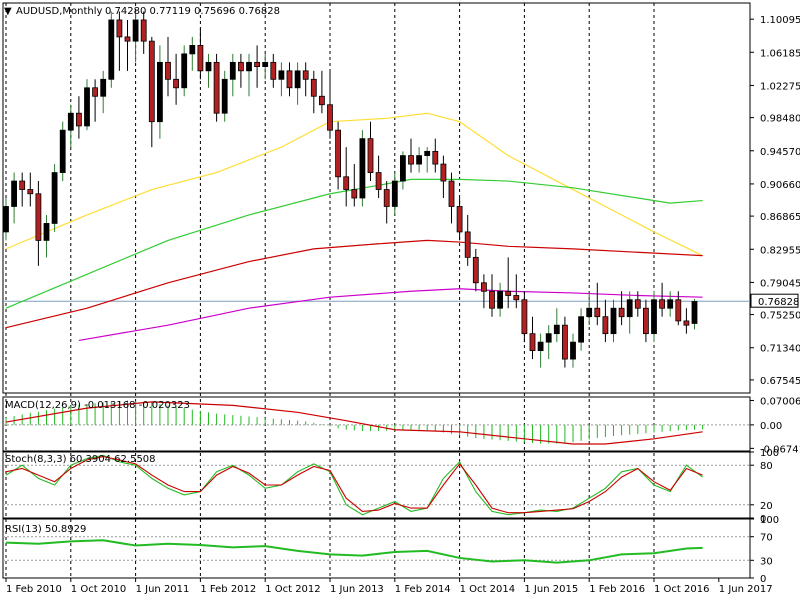 This screenshot has width=800, height=600. What do you see at coordinates (780, 86) in the screenshot?
I see `price-tick-label: 1.02275` at bounding box center [780, 86].